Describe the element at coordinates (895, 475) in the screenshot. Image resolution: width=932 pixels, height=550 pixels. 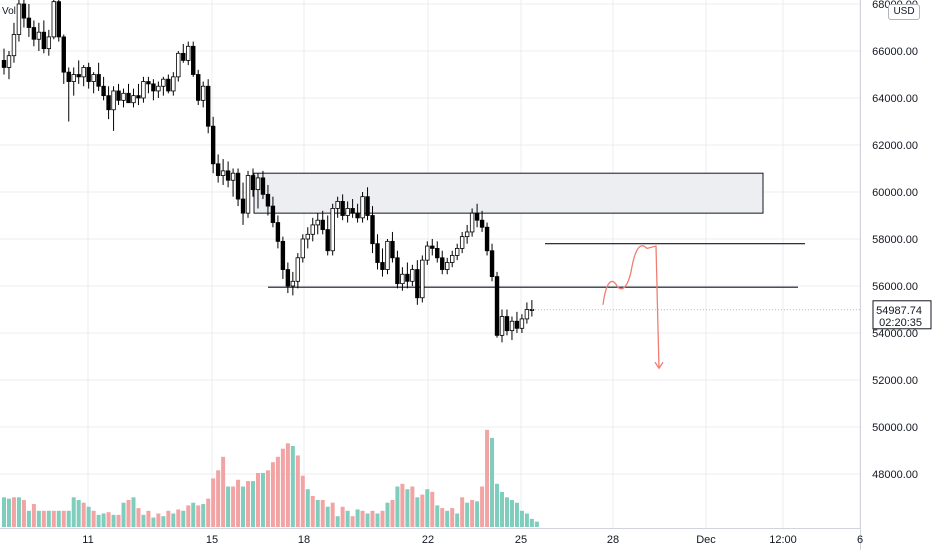
I see `price-tick-label: 48000.00` at that location.